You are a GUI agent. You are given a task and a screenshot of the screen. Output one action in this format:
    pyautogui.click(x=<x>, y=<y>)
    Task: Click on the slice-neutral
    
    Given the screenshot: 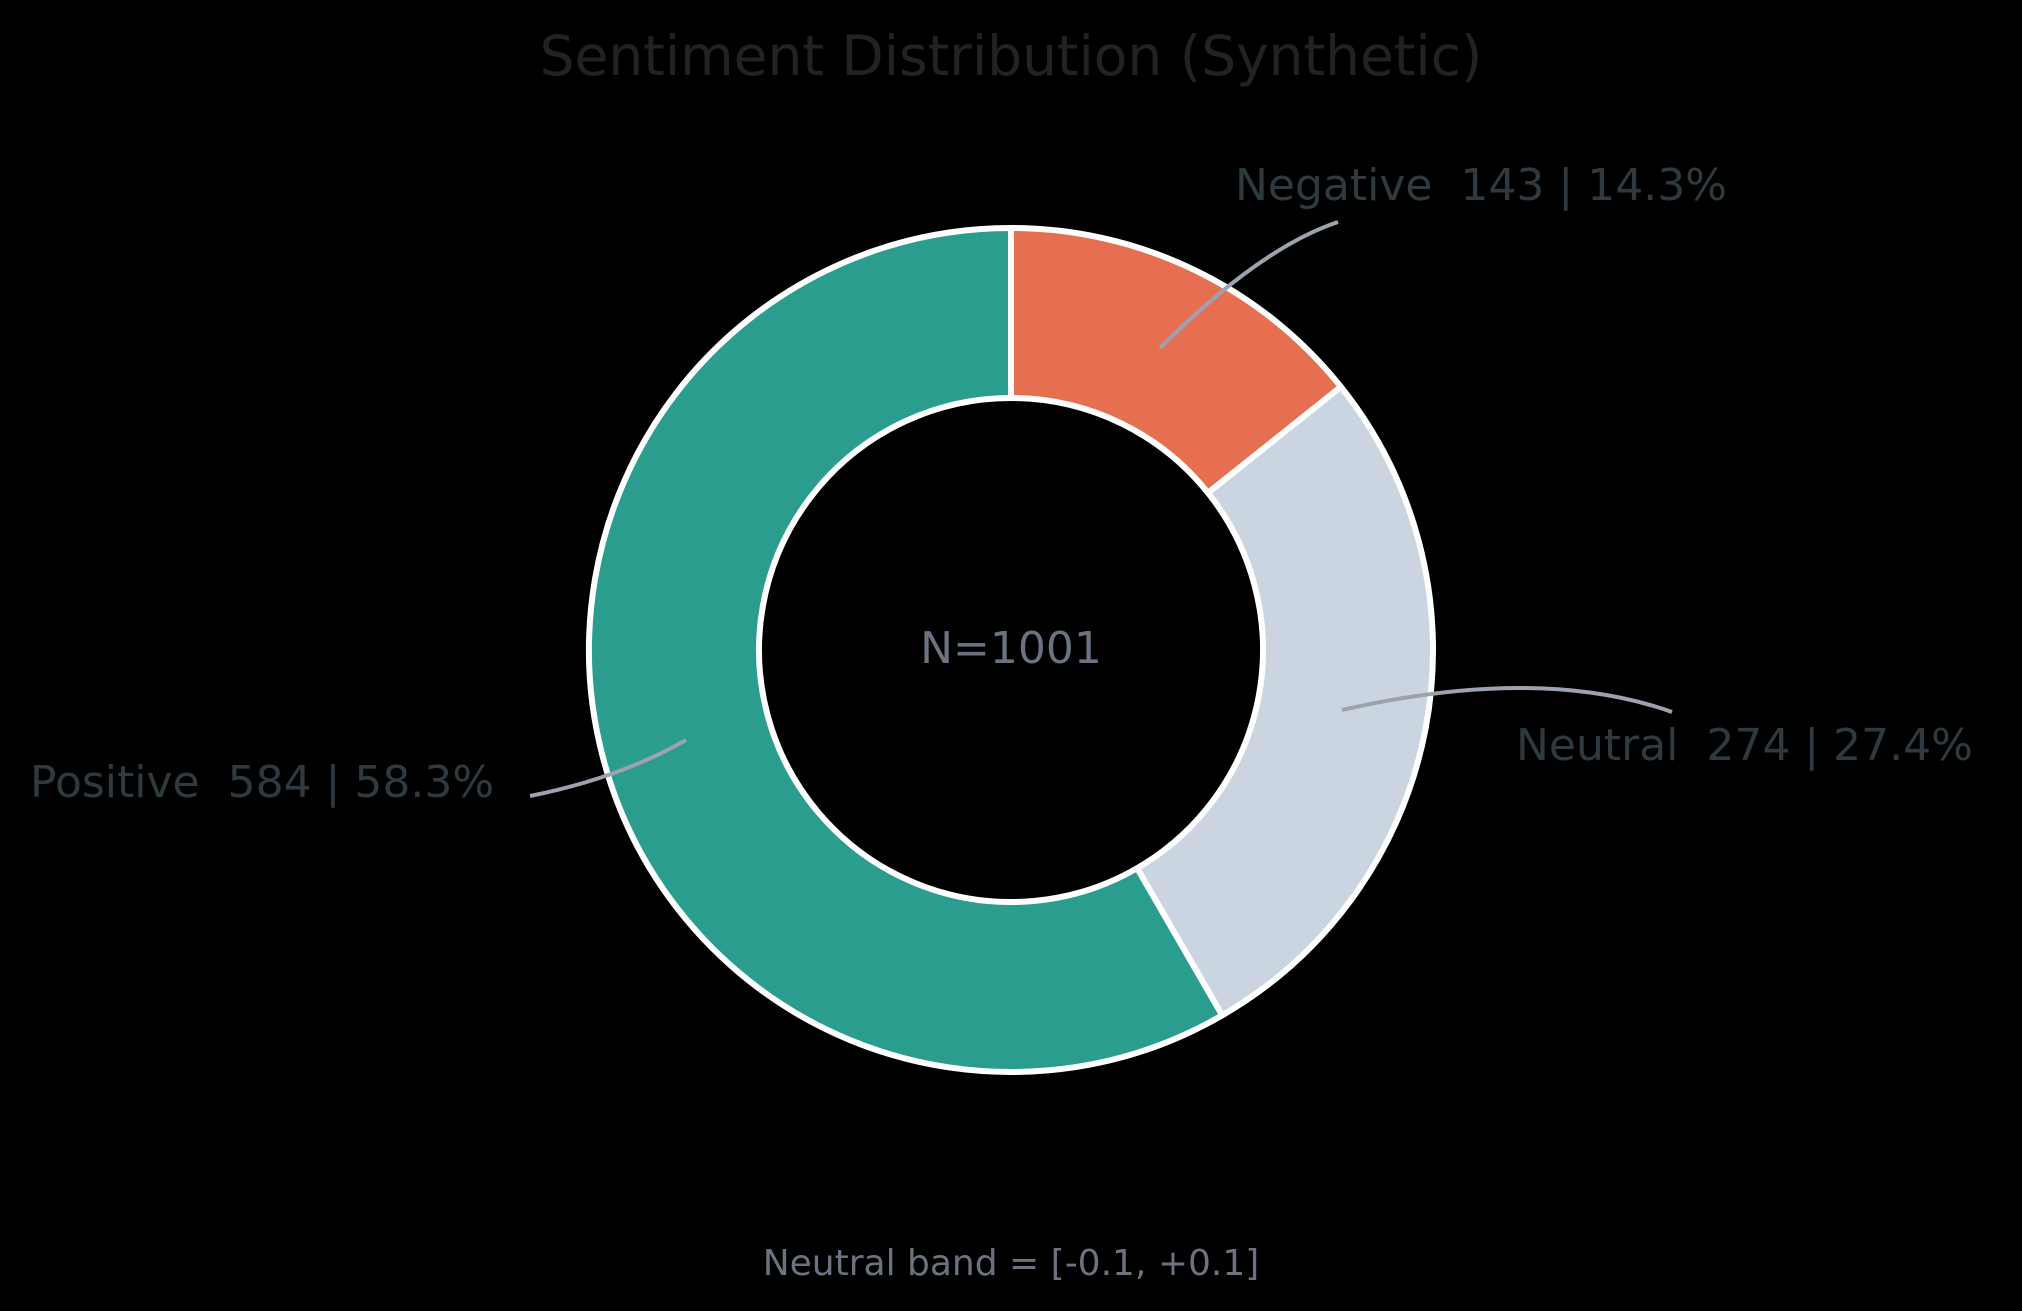 What is the action you would take?
    pyautogui.click(x=1285, y=701)
    